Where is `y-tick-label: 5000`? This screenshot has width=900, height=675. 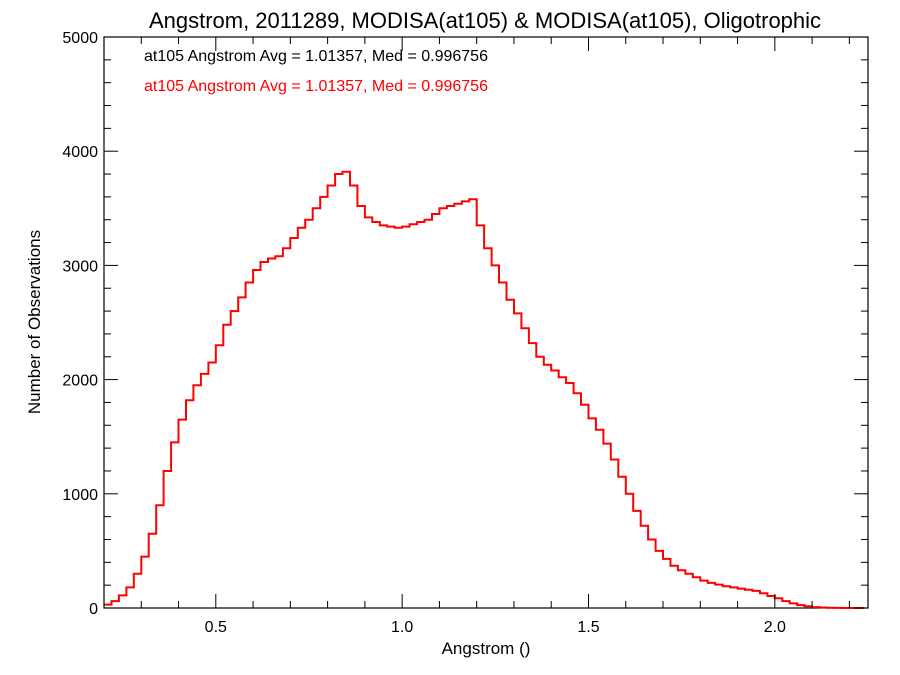
y-tick-label: 5000 is located at coordinates (80, 38).